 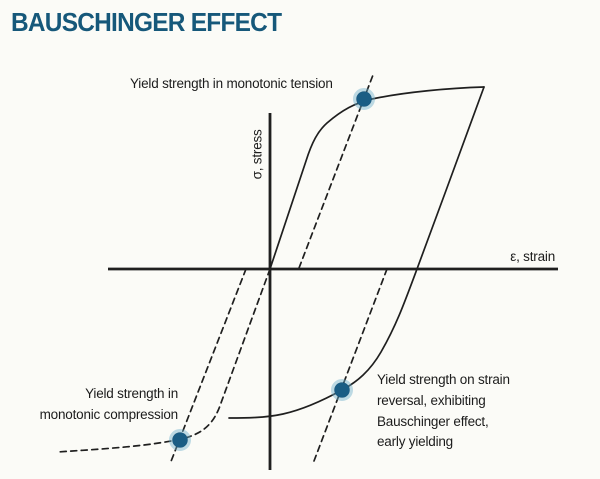 I want to click on tension-yield-marker-halo, so click(x=364, y=99).